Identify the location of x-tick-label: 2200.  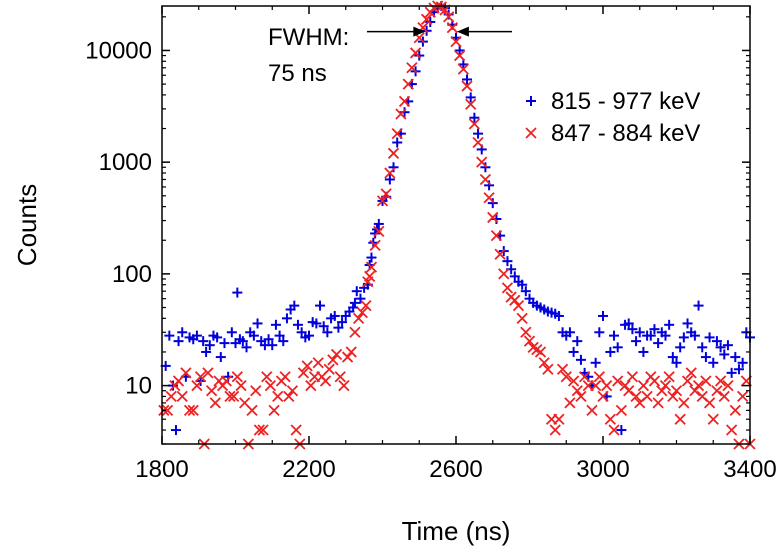
(308, 469).